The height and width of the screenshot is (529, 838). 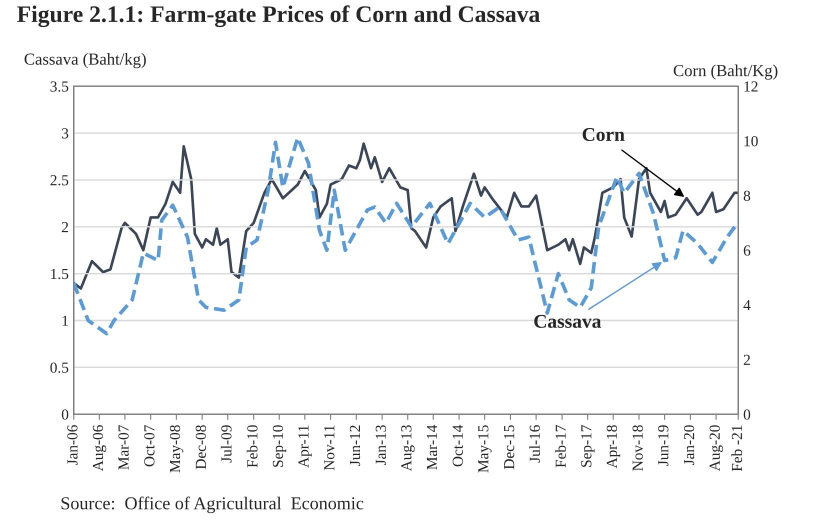 What do you see at coordinates (747, 250) in the screenshot?
I see `y2-tick-label: 6` at bounding box center [747, 250].